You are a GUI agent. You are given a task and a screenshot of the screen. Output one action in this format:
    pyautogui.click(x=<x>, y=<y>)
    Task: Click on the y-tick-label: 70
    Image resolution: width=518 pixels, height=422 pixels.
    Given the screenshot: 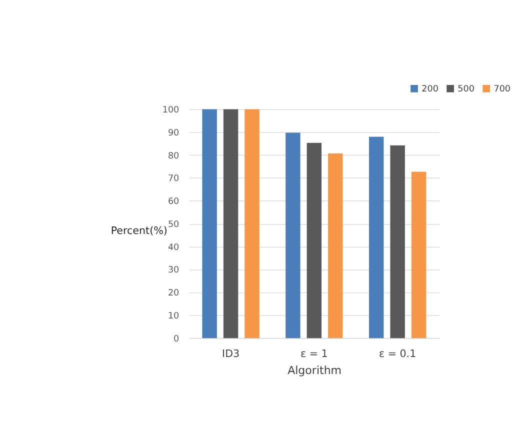 What is the action you would take?
    pyautogui.click(x=174, y=179)
    